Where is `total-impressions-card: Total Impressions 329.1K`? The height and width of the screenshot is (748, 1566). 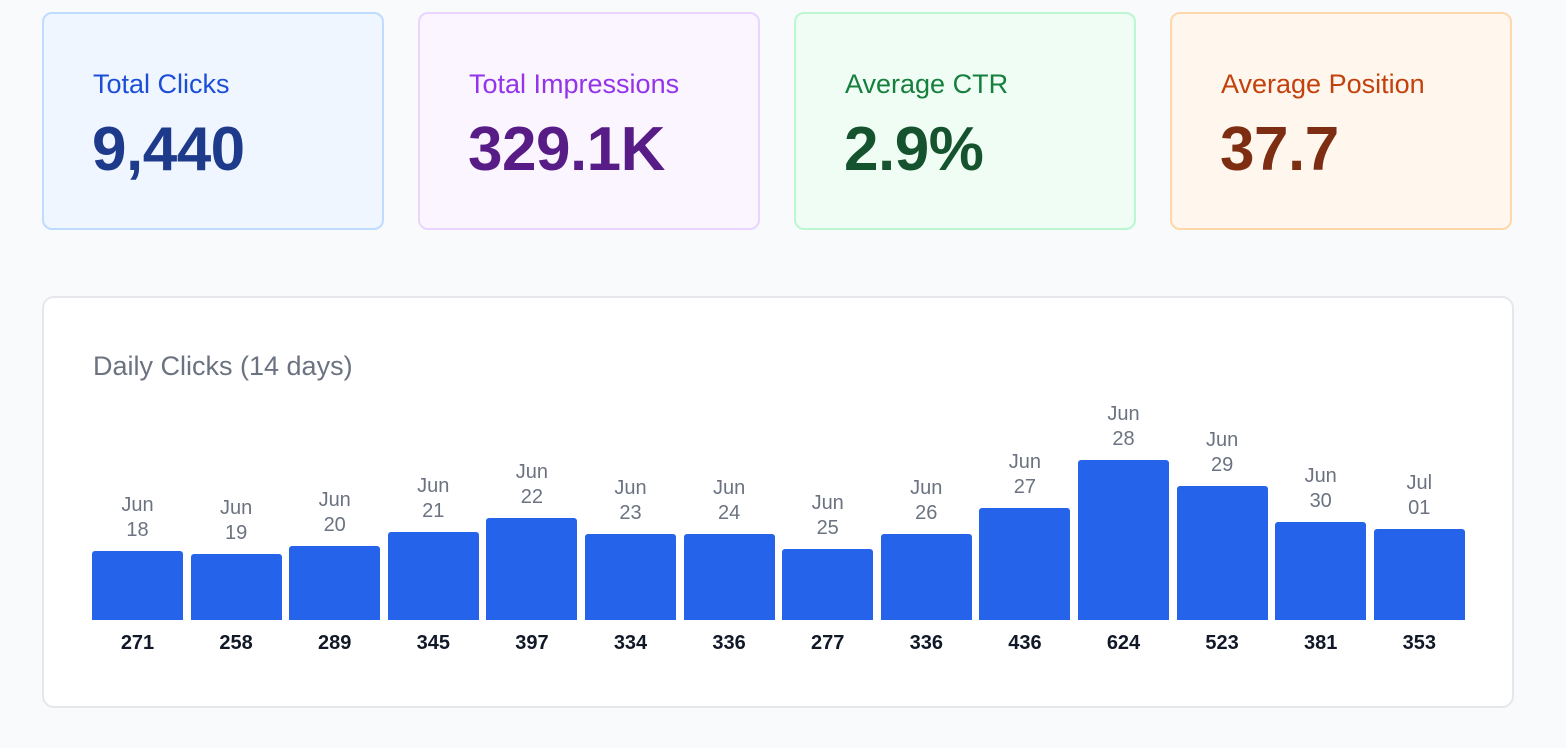
total-impressions-card: Total Impressions 329.1K is located at coordinates (589, 121).